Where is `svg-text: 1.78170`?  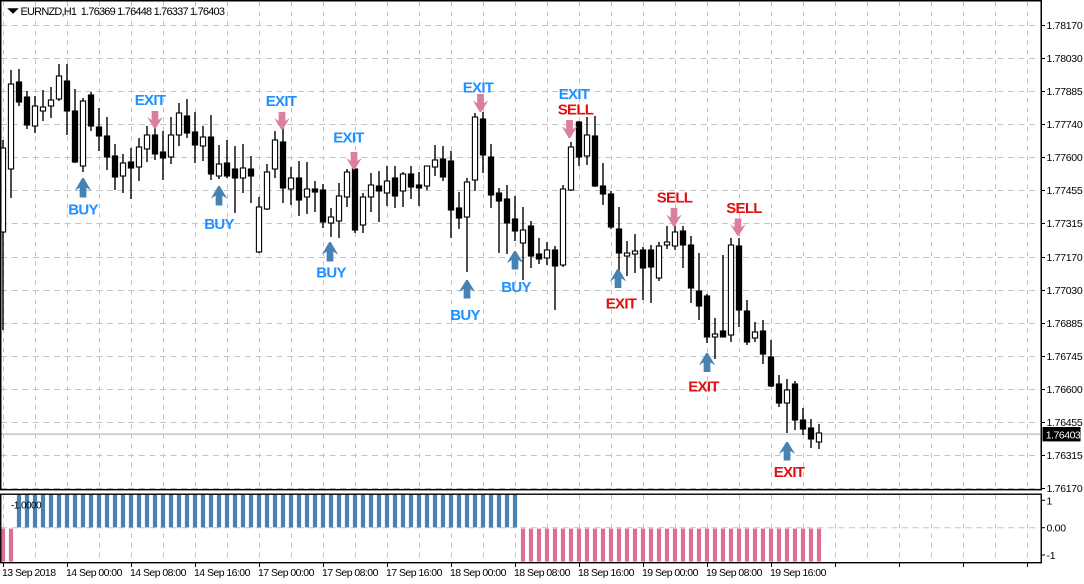 svg-text: 1.78170 is located at coordinates (1065, 26).